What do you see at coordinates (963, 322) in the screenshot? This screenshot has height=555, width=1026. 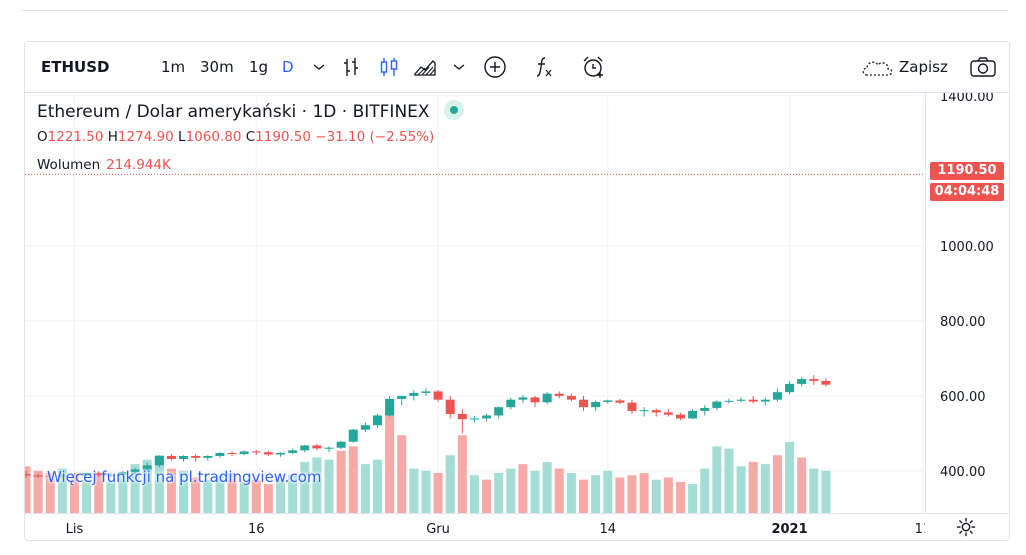 I see `price-tick-label: 800.00` at bounding box center [963, 322].